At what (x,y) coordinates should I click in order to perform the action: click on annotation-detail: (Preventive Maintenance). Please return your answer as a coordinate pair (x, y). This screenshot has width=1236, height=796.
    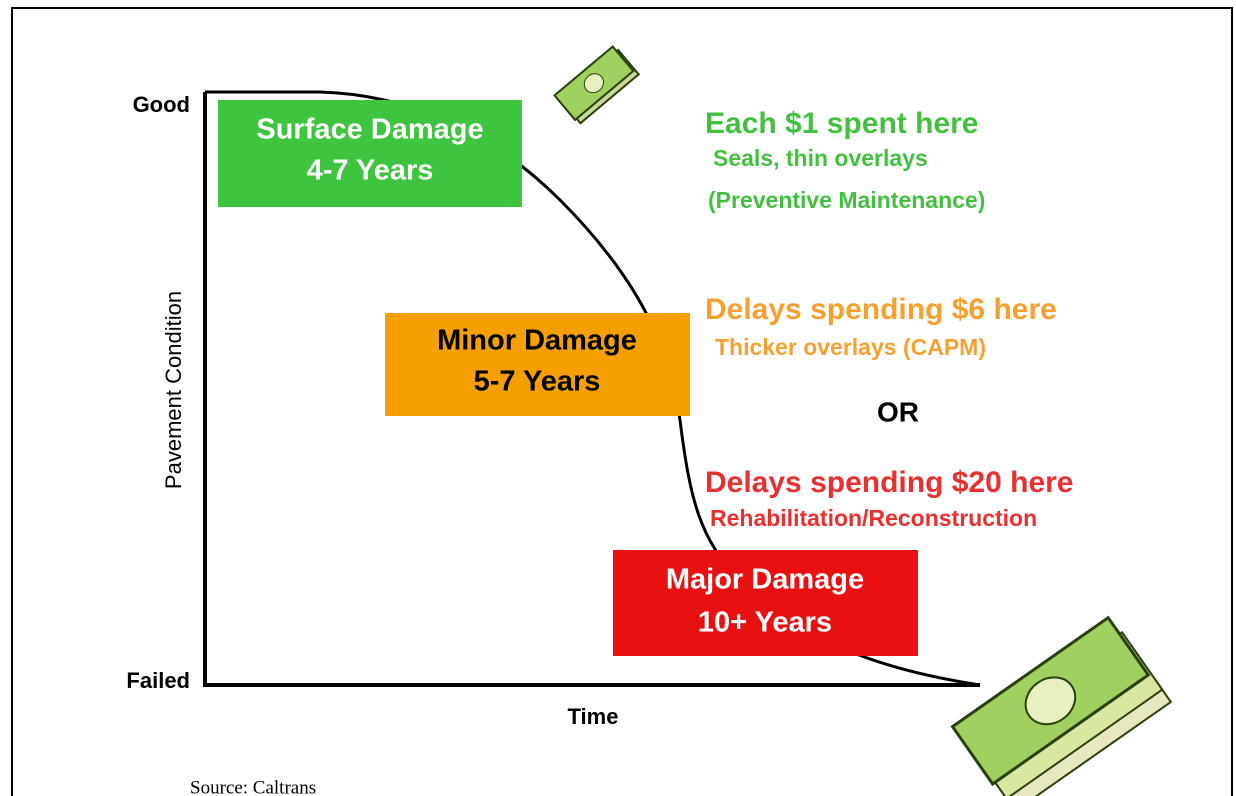
    Looking at the image, I should click on (846, 200).